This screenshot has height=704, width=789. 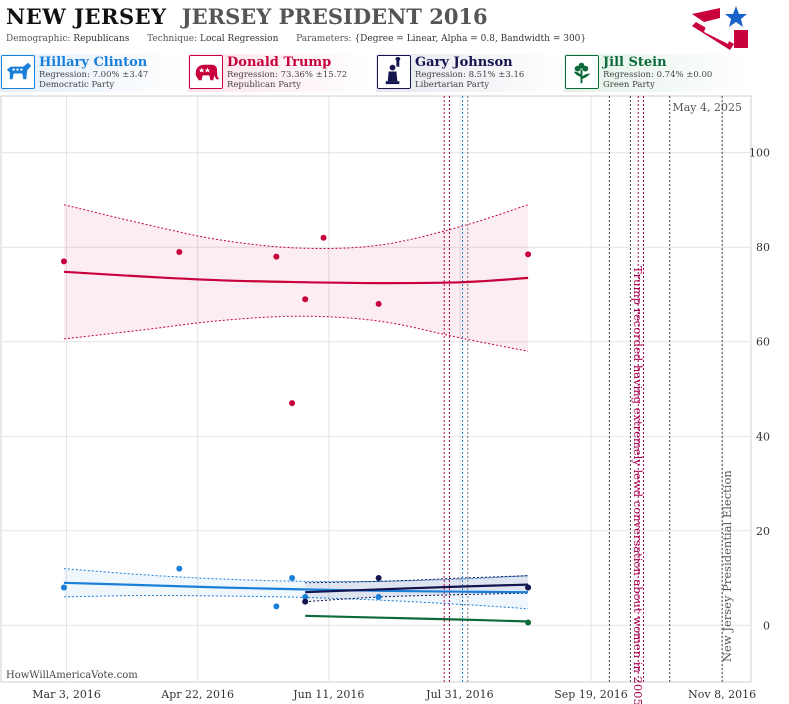 I want to click on y-tick-label: 100, so click(x=759, y=153).